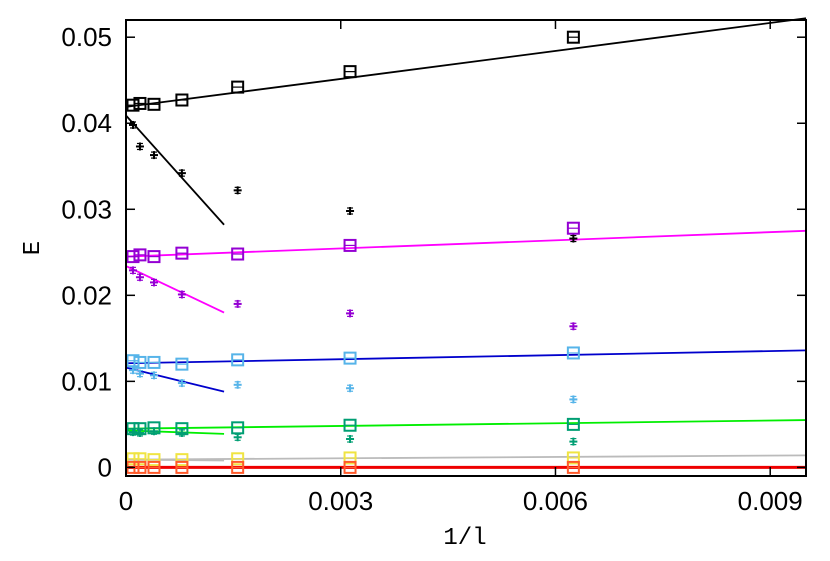 The height and width of the screenshot is (561, 830). What do you see at coordinates (86, 295) in the screenshot?
I see `y-tick-label: 0.02` at bounding box center [86, 295].